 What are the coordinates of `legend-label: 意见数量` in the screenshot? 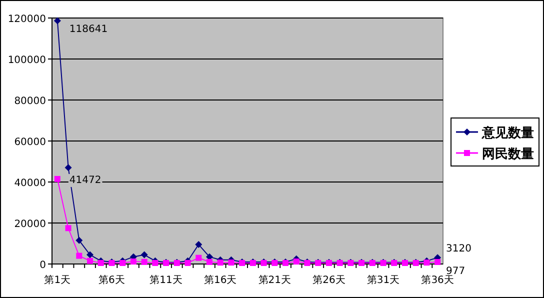 It's located at (507, 133).